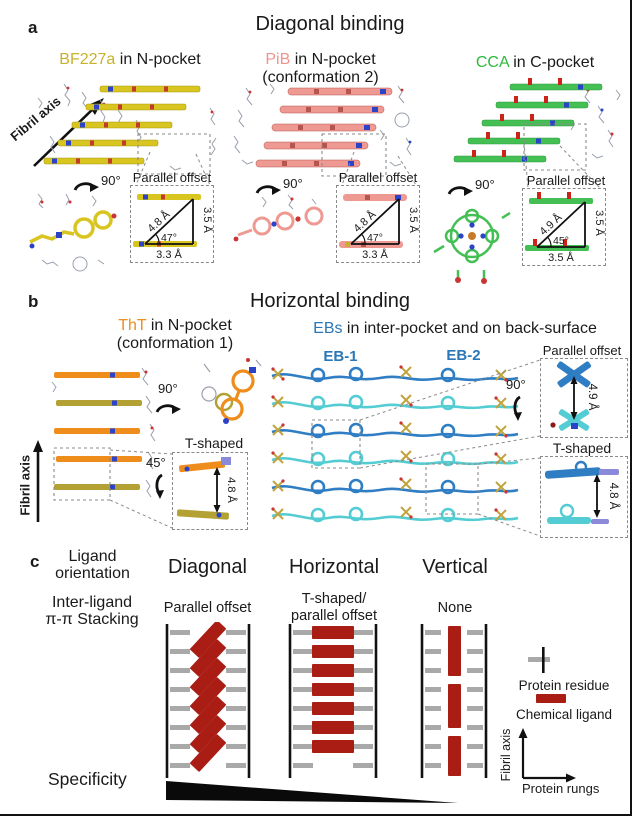  I want to click on bf227a-location: in N-pocket, so click(158, 59).